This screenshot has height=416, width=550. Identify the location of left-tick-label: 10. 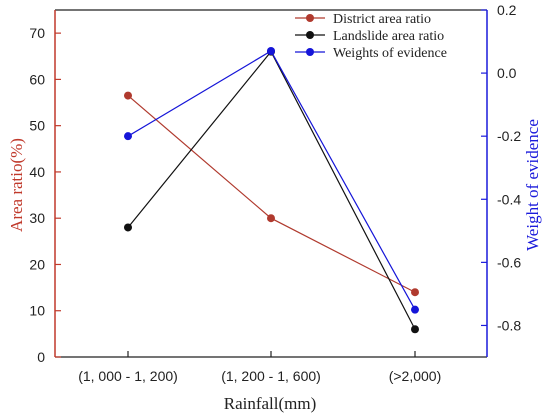
(37, 311).